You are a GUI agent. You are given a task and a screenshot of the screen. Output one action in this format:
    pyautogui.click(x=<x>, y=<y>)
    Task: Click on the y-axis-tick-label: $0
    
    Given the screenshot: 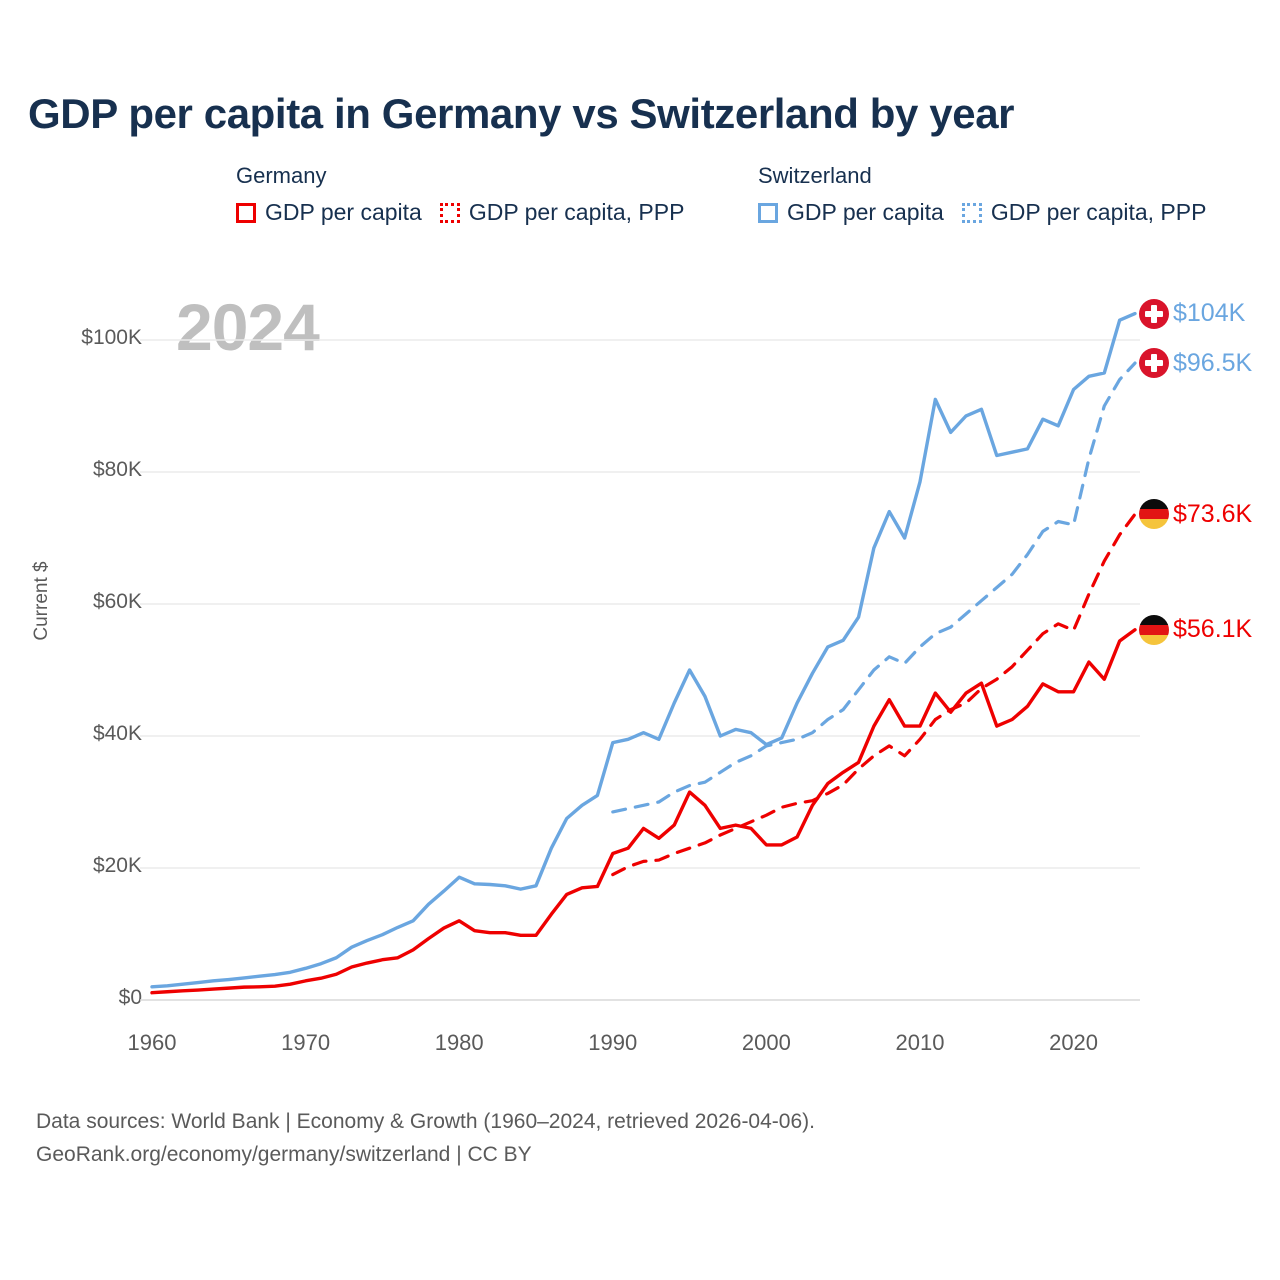 What is the action you would take?
    pyautogui.click(x=130, y=997)
    